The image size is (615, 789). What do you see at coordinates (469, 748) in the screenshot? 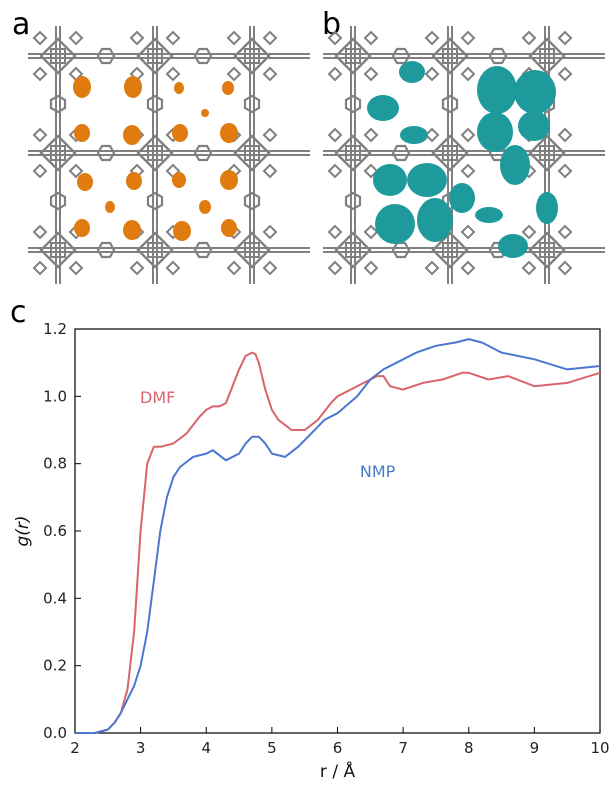
I see `x-tick-label: 8` at bounding box center [469, 748].